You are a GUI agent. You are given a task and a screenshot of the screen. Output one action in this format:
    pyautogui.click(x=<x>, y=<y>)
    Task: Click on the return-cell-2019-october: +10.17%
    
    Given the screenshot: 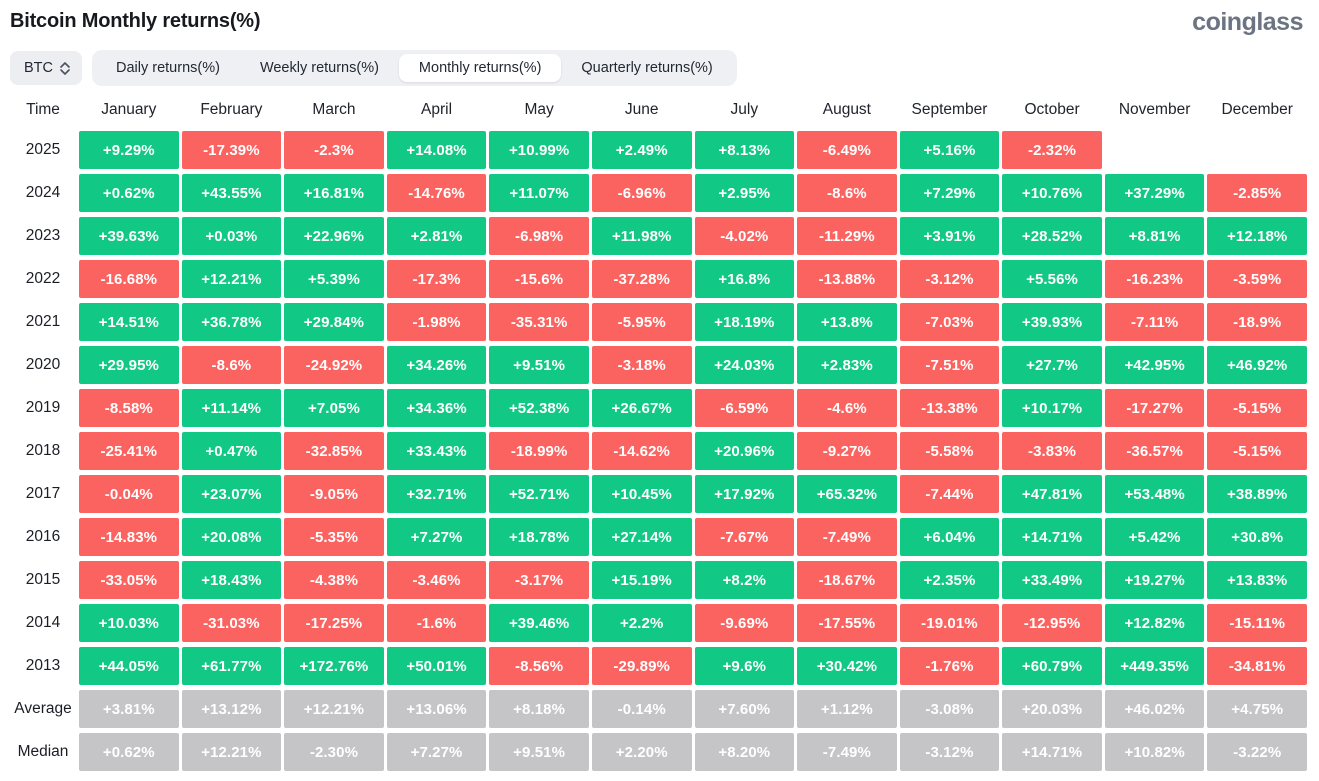 What is the action you would take?
    pyautogui.click(x=1052, y=408)
    